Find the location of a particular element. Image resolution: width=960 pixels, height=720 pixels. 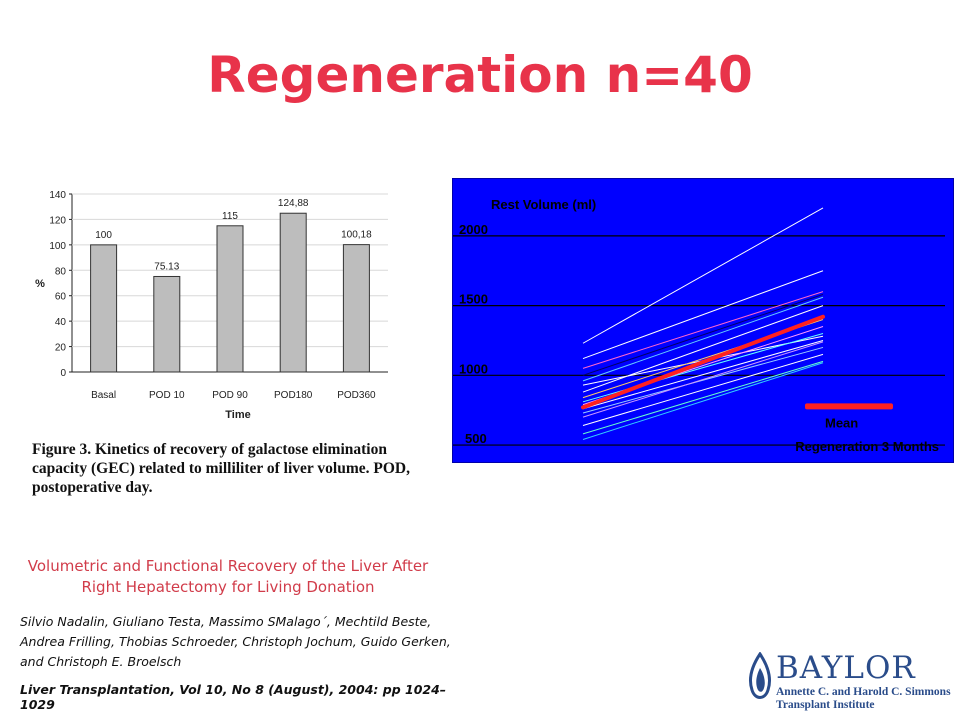

y-axis-label: % is located at coordinates (40, 284).